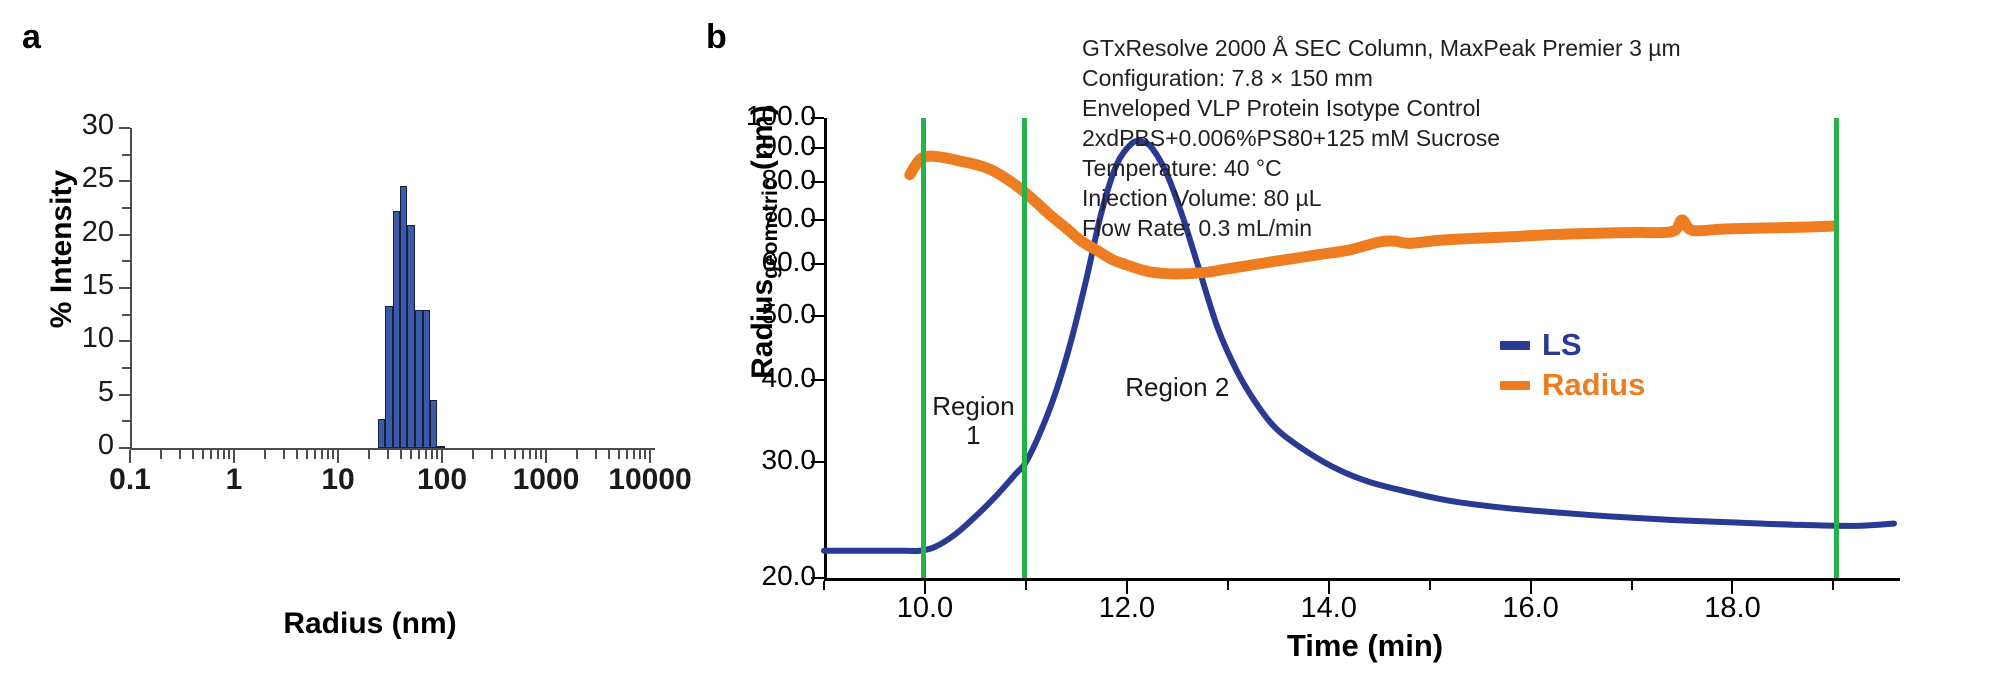 This screenshot has height=696, width=2000. I want to click on panel-b-y-tick-label: 40.0, so click(789, 377).